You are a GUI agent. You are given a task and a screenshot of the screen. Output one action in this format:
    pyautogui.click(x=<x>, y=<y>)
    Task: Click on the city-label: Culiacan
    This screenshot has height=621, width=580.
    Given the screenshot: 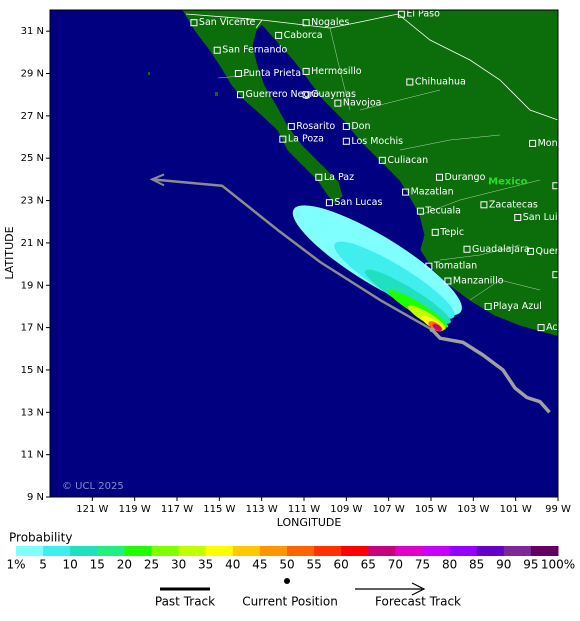 What is the action you would take?
    pyautogui.click(x=407, y=160)
    